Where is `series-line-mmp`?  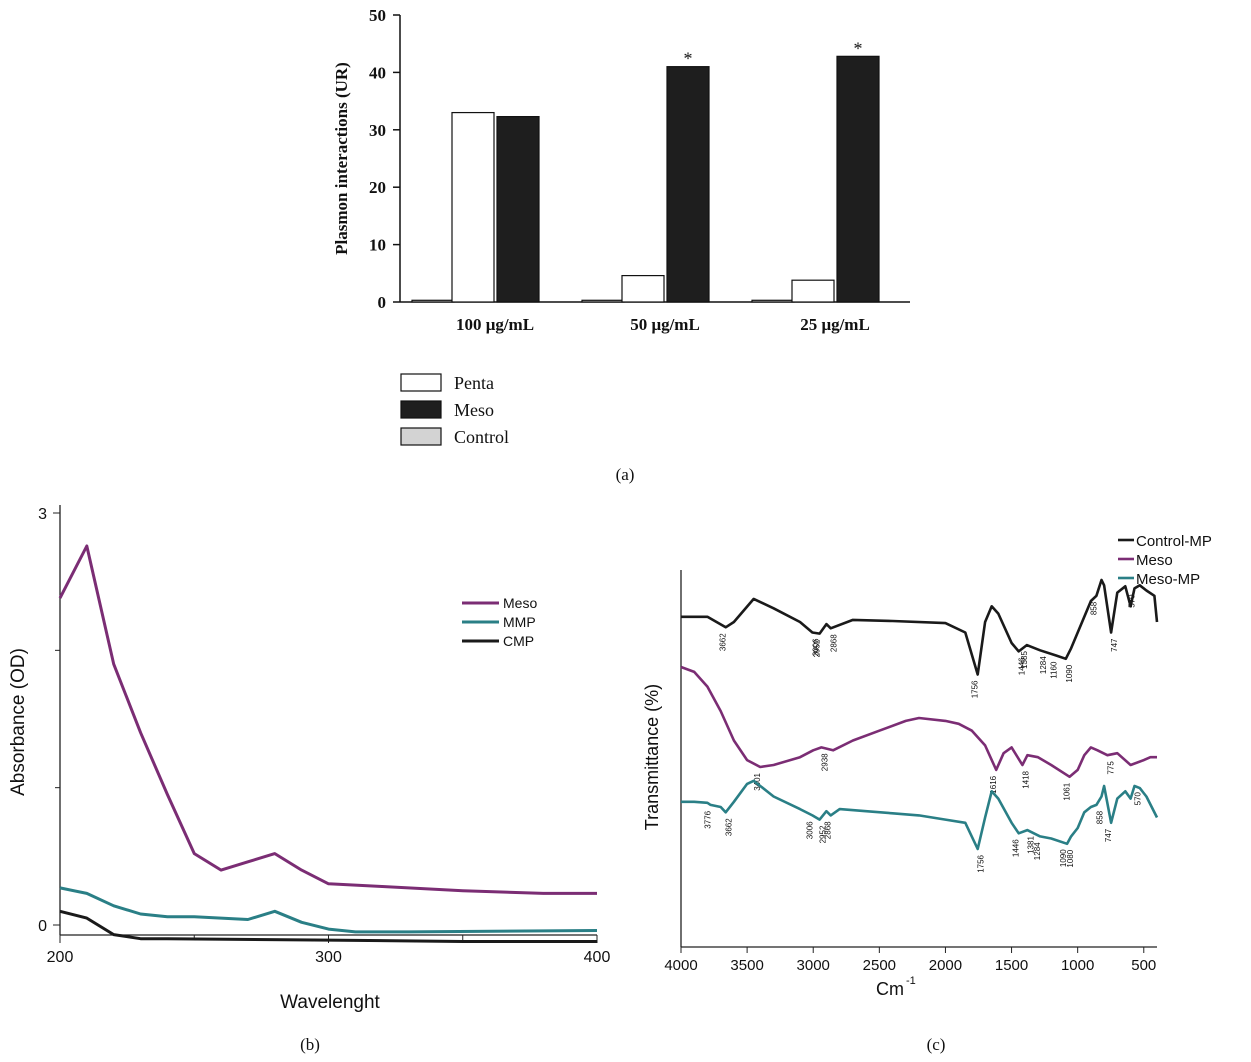
series-line-mmp is located at coordinates (328, 910).